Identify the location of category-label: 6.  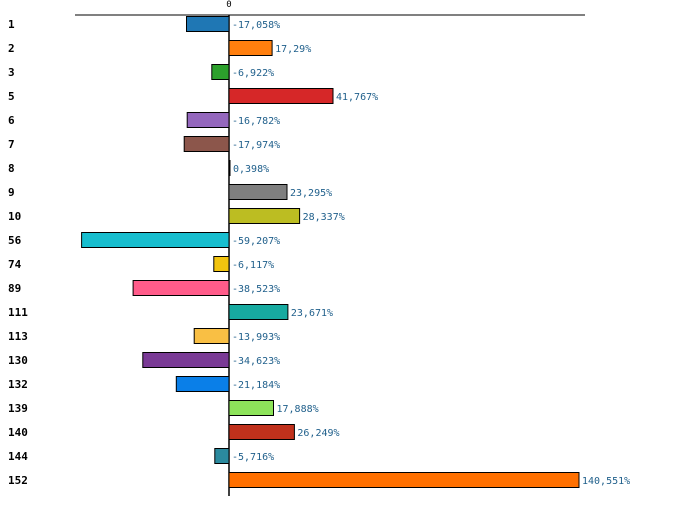
(11, 120).